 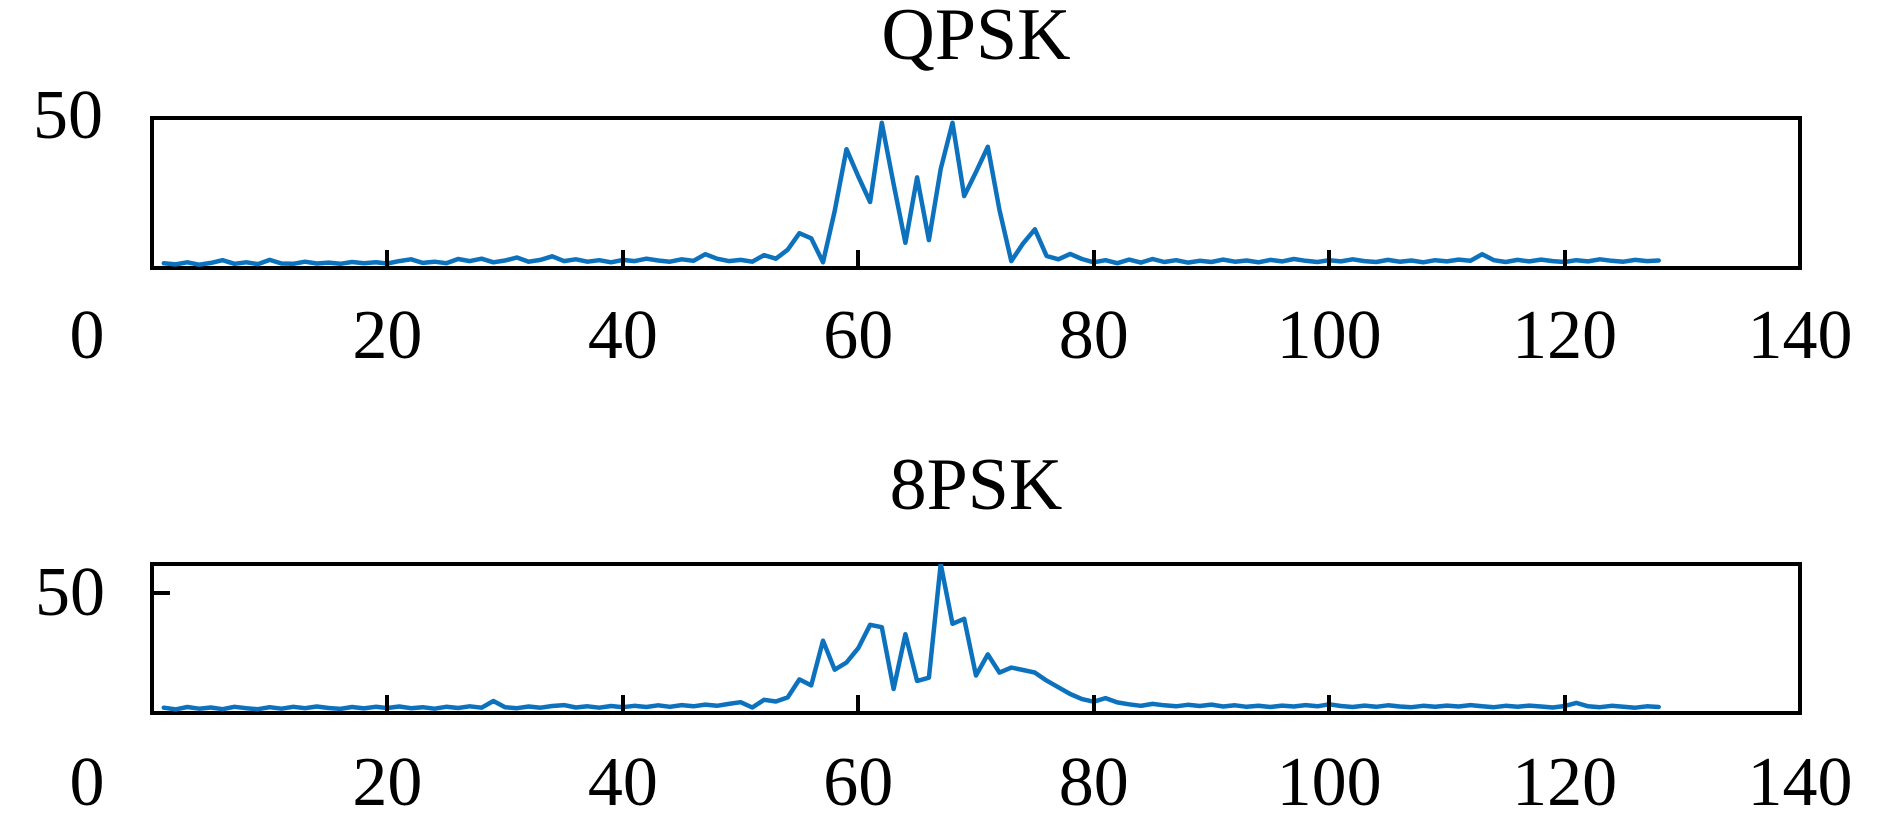 What do you see at coordinates (976, 485) in the screenshot?
I see `chart-title-8psk: 8PSK` at bounding box center [976, 485].